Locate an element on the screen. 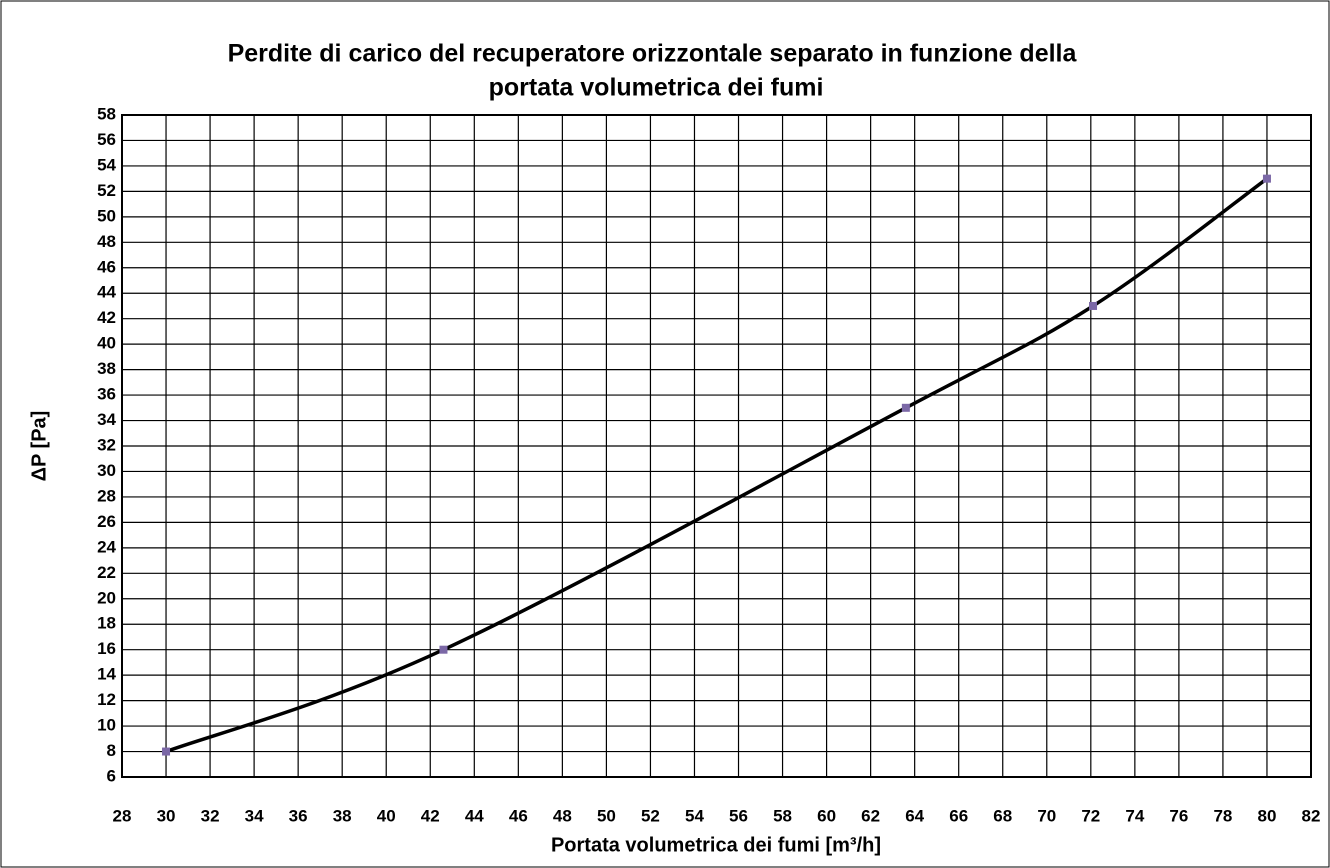 Image resolution: width=1330 pixels, height=868 pixels. x-tick-label: 50 is located at coordinates (606, 815).